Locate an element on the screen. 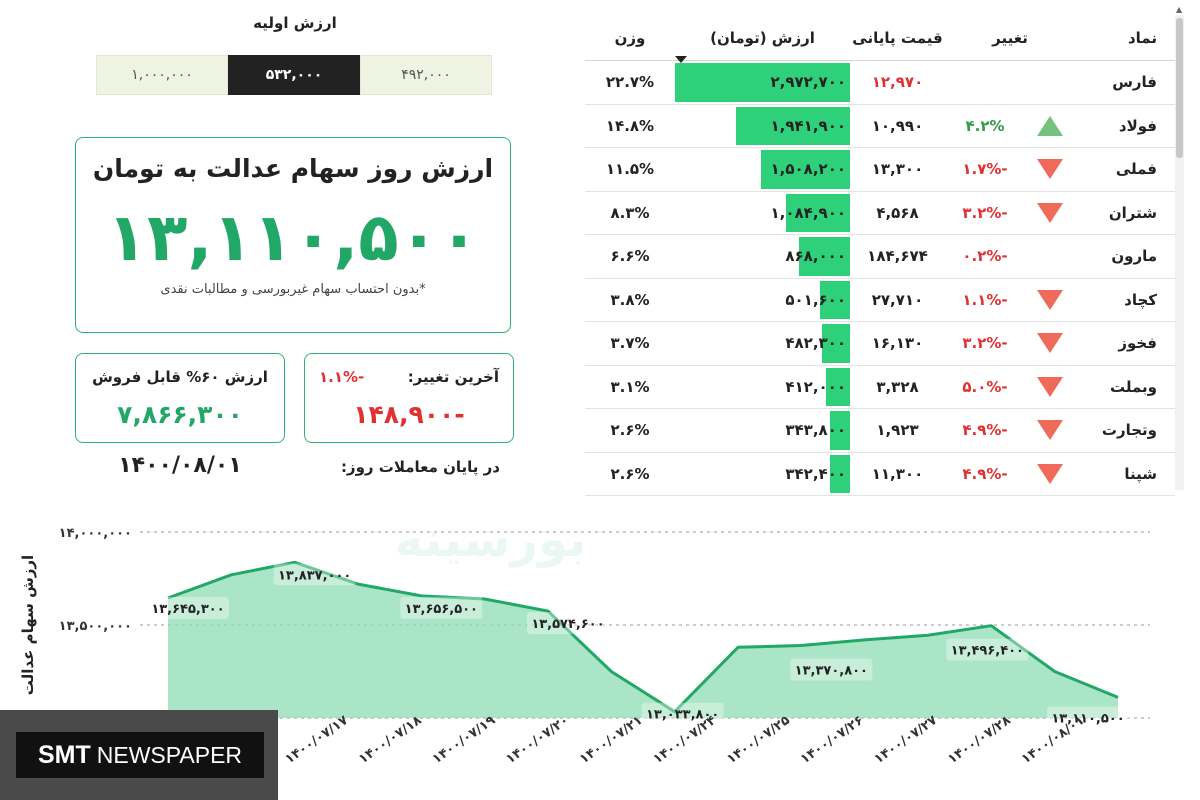  cell-symbol: شپنا is located at coordinates (1140, 473).